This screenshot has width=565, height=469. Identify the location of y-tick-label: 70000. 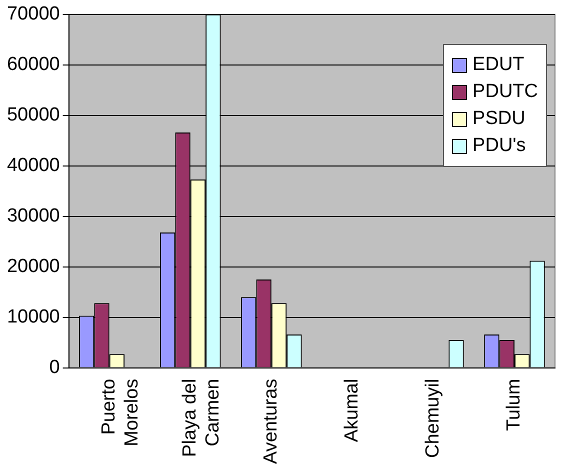
(33, 14).